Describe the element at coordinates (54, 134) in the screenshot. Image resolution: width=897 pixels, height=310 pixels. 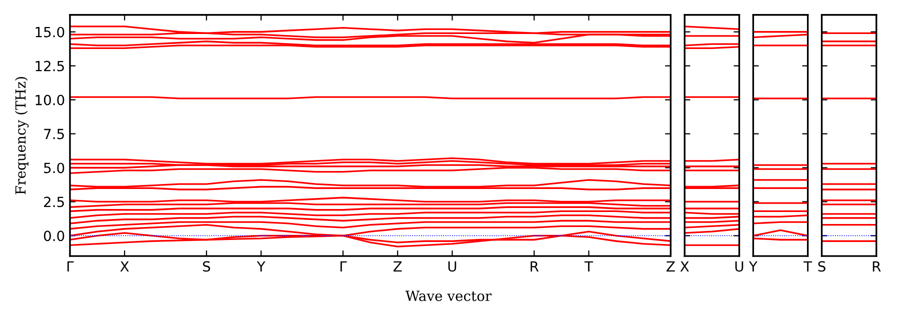
I see `y-tick-label: 7.5` at that location.